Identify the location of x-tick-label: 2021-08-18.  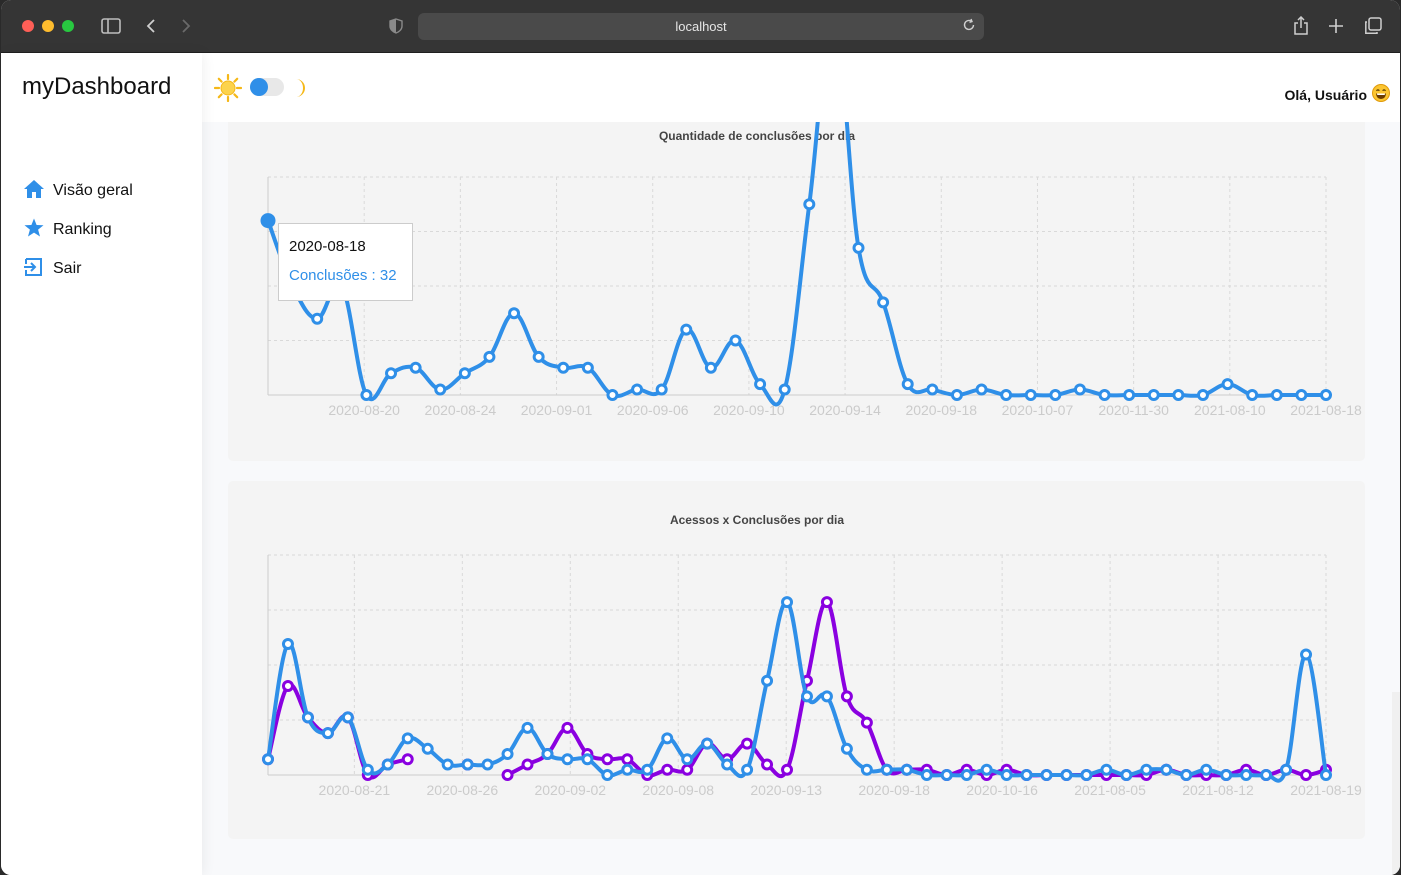
(1326, 410).